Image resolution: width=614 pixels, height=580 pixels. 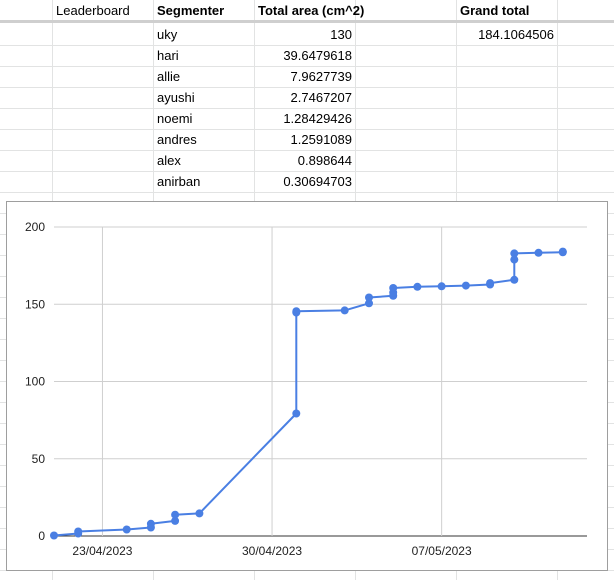 What do you see at coordinates (324, 160) in the screenshot?
I see `total-area-cell: 0.898644` at bounding box center [324, 160].